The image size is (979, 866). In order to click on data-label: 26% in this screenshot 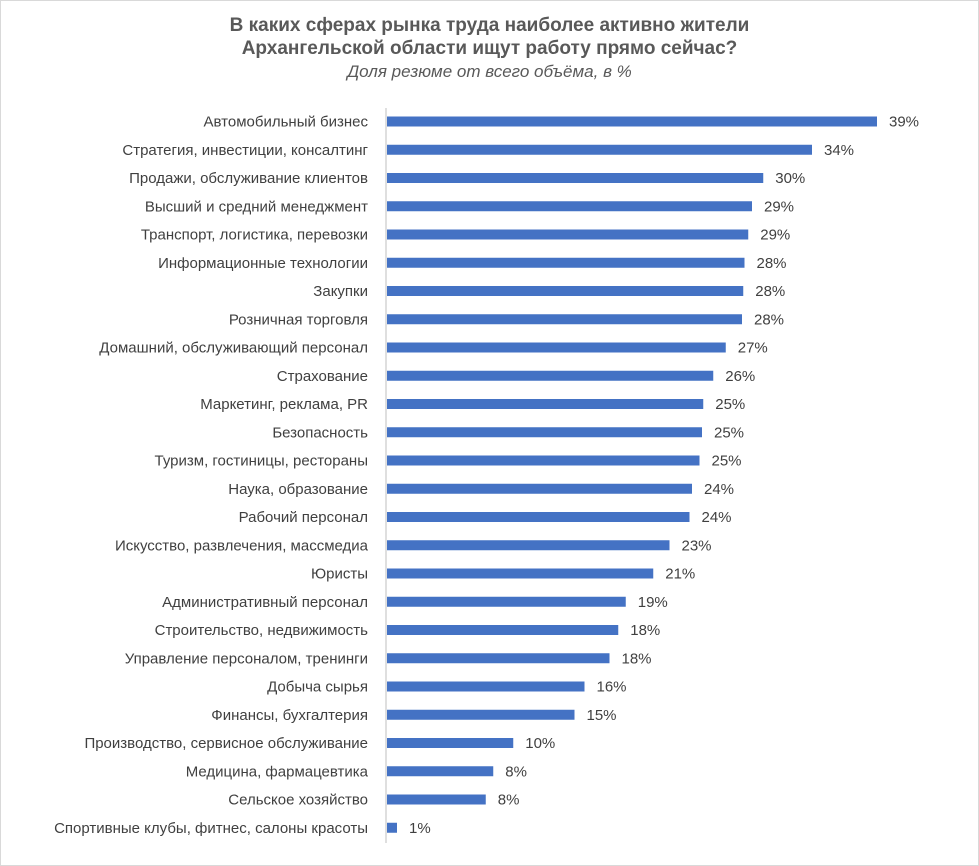, I will do `click(740, 376)`.